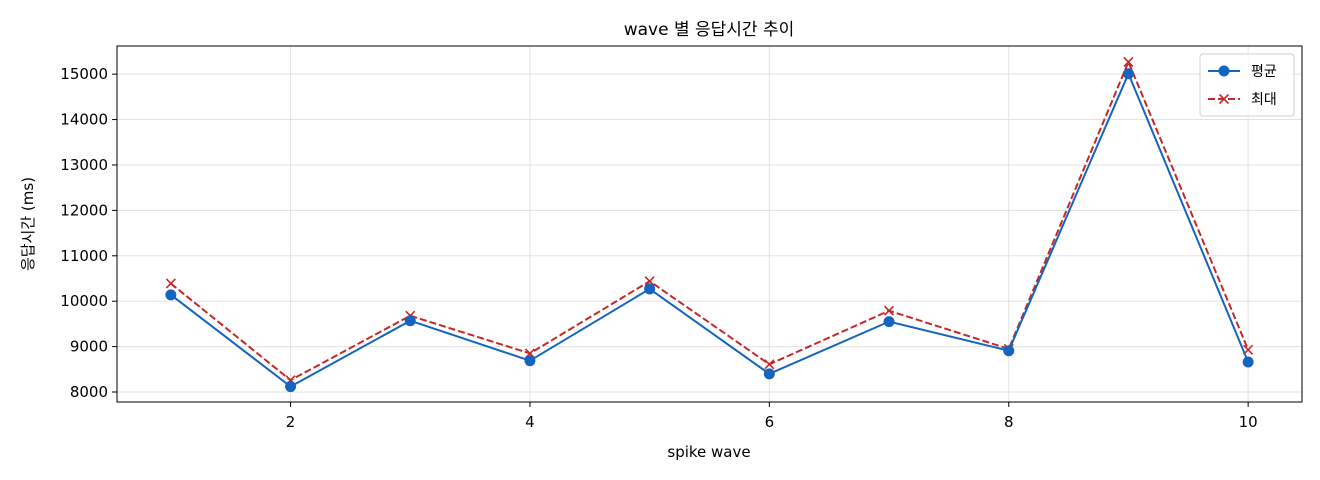 The image size is (1320, 480). I want to click on x-axis: 2 4 6 8 10, so click(772, 416).